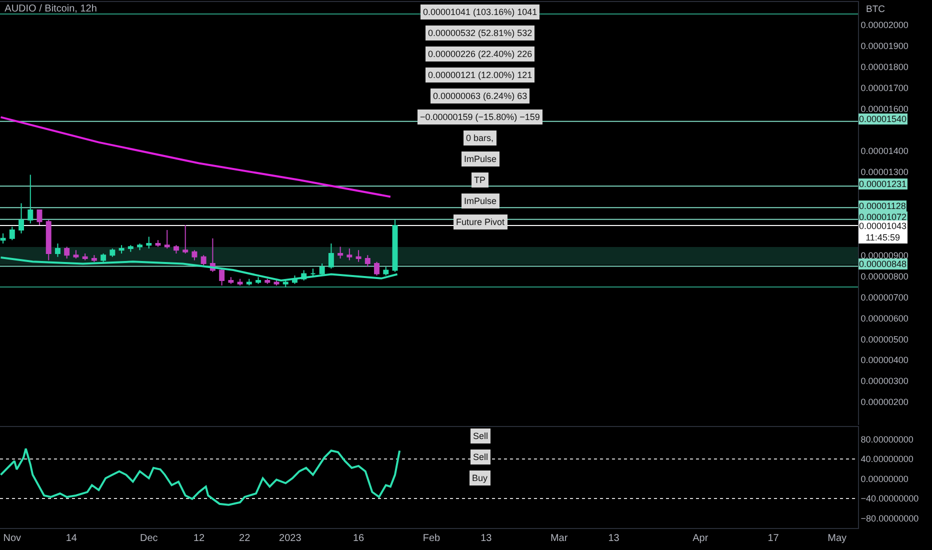 Image resolution: width=932 pixels, height=550 pixels. What do you see at coordinates (884, 402) in the screenshot?
I see `y-tick-label: 0.00000200` at bounding box center [884, 402].